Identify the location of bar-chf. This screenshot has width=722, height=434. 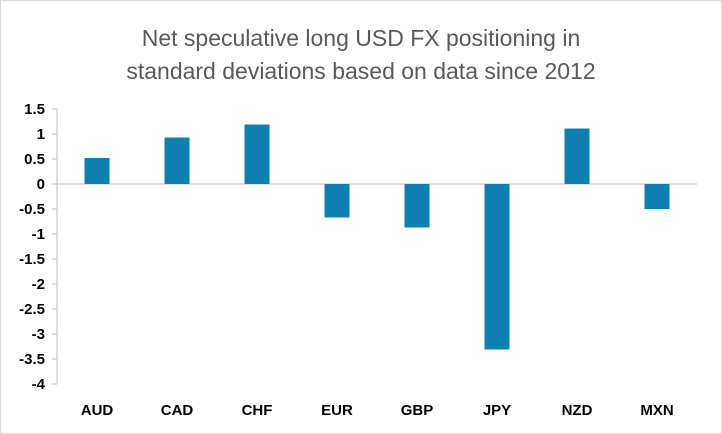
(257, 154).